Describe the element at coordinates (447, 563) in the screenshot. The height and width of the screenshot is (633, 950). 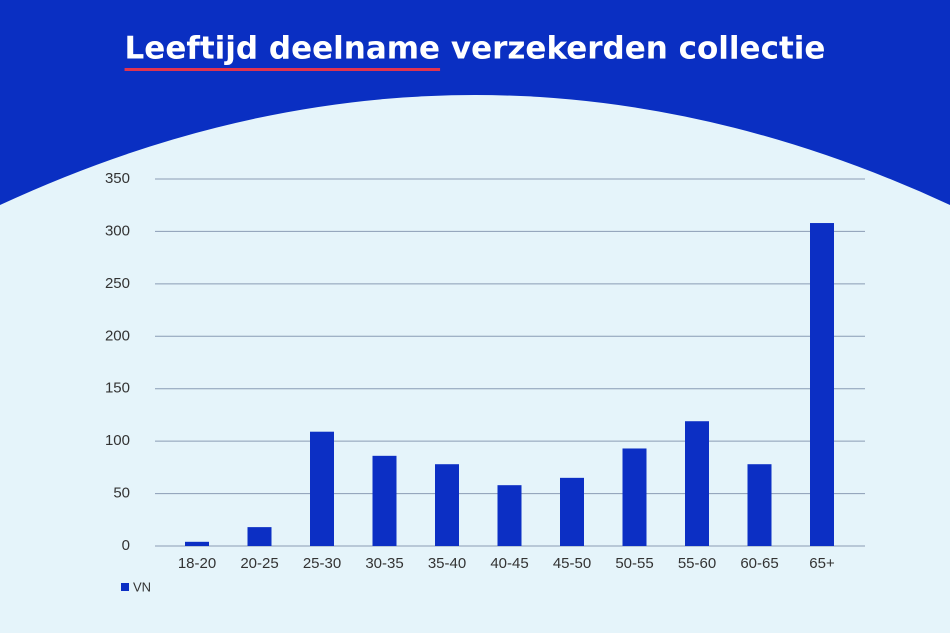
I see `x-tick-label: 35-40` at that location.